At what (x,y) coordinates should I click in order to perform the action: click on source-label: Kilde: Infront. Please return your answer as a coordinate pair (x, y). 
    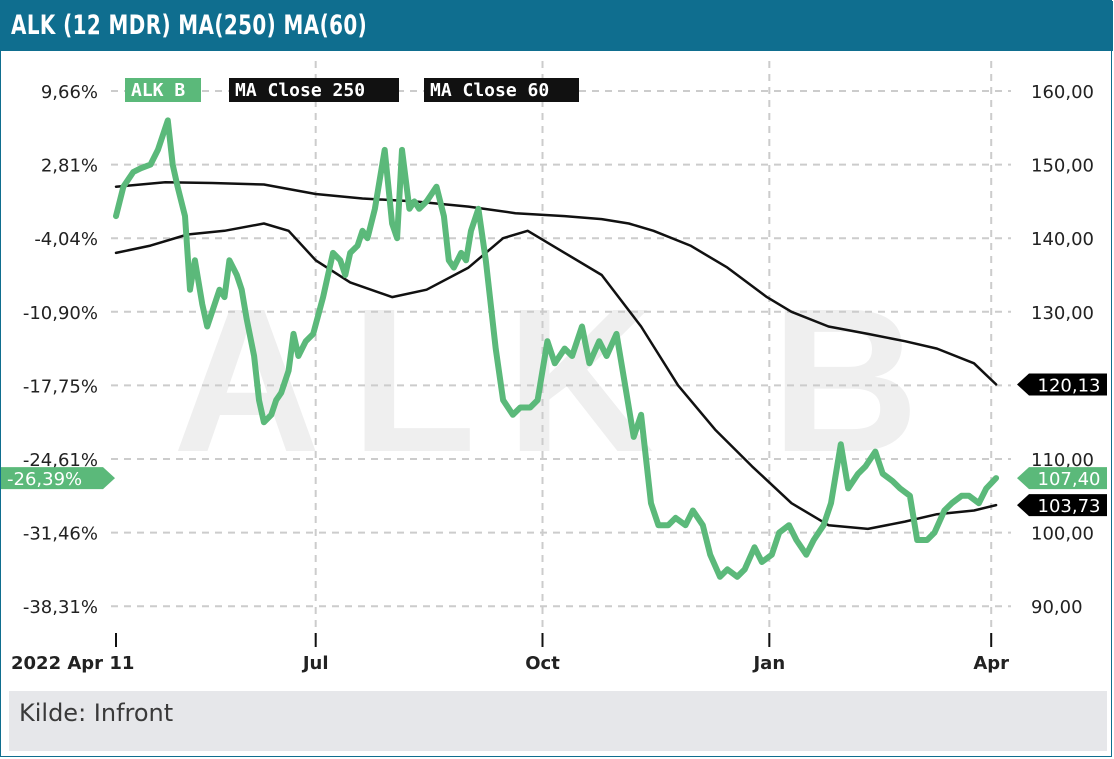
    Looking at the image, I should click on (96, 713).